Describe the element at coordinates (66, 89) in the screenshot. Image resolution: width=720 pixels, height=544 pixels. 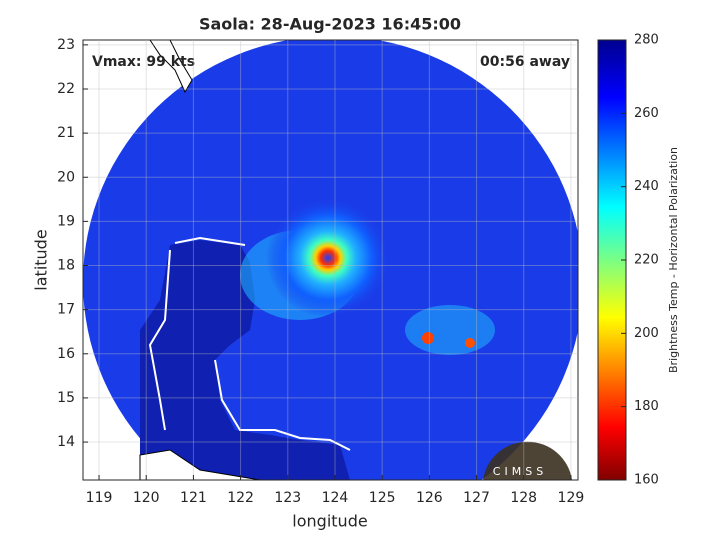
I see `y-tick-label: 22` at that location.